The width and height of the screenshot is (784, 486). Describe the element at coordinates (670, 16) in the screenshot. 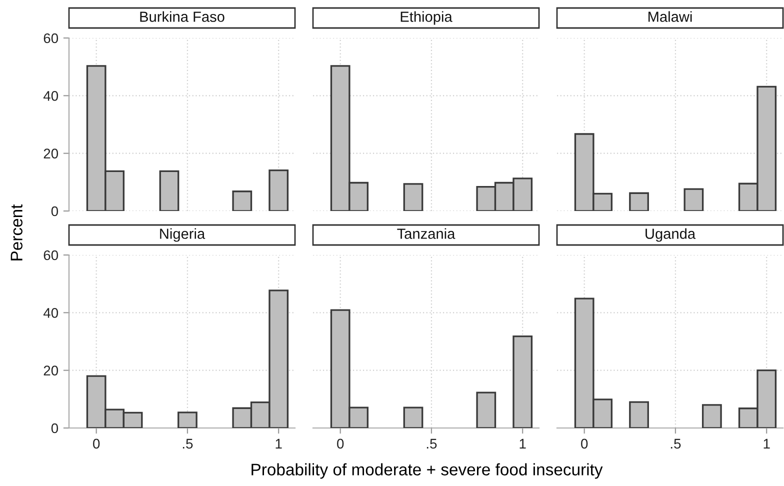

I see `chart-title: Malawi` at that location.